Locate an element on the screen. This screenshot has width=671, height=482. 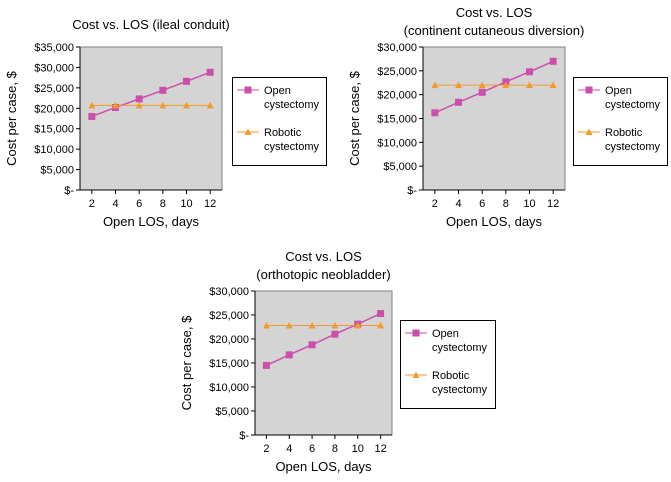
chart-title: Cost vs. LOS (ileal conduit) is located at coordinates (151, 24).